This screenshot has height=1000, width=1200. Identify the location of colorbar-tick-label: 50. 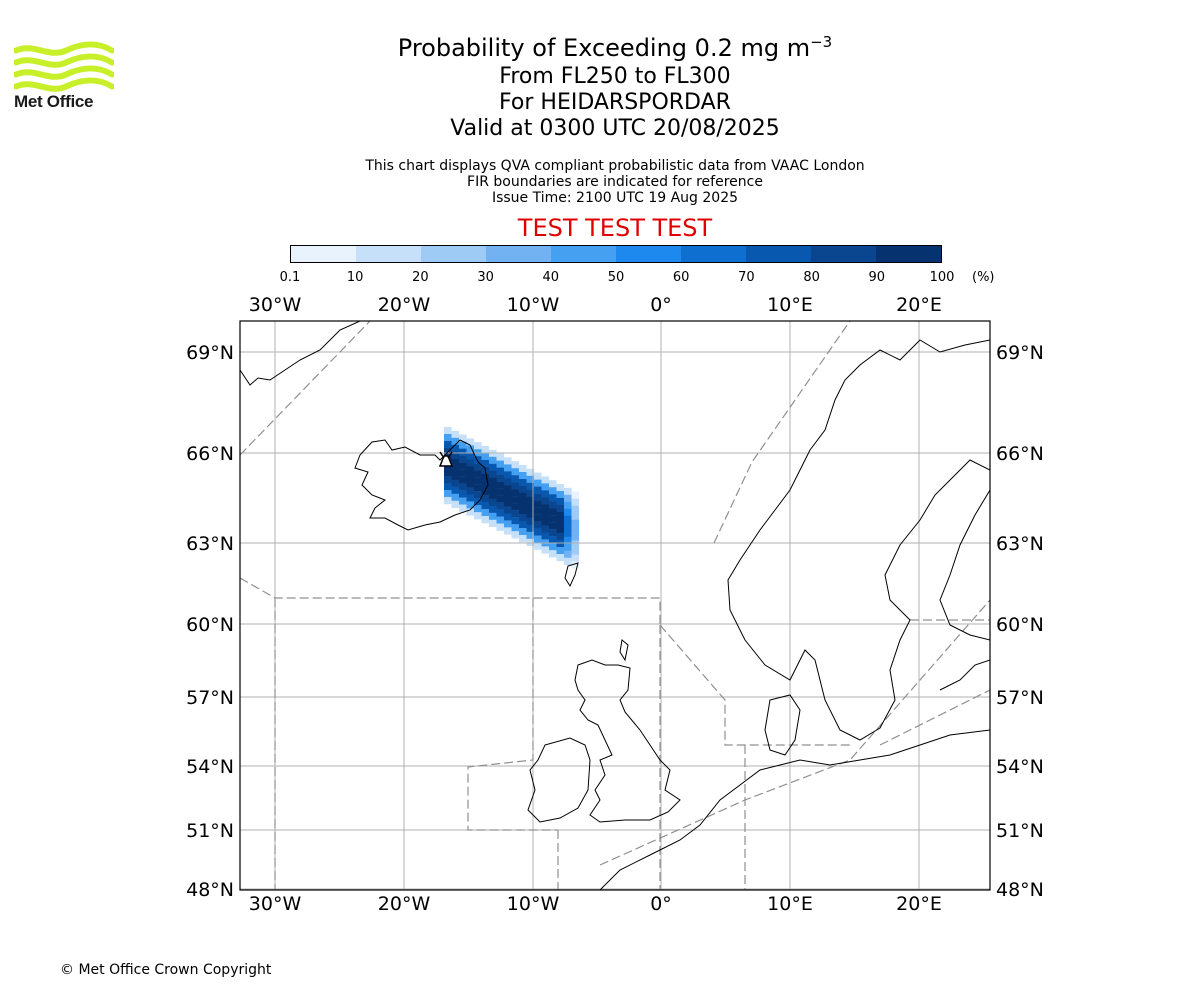
(616, 277).